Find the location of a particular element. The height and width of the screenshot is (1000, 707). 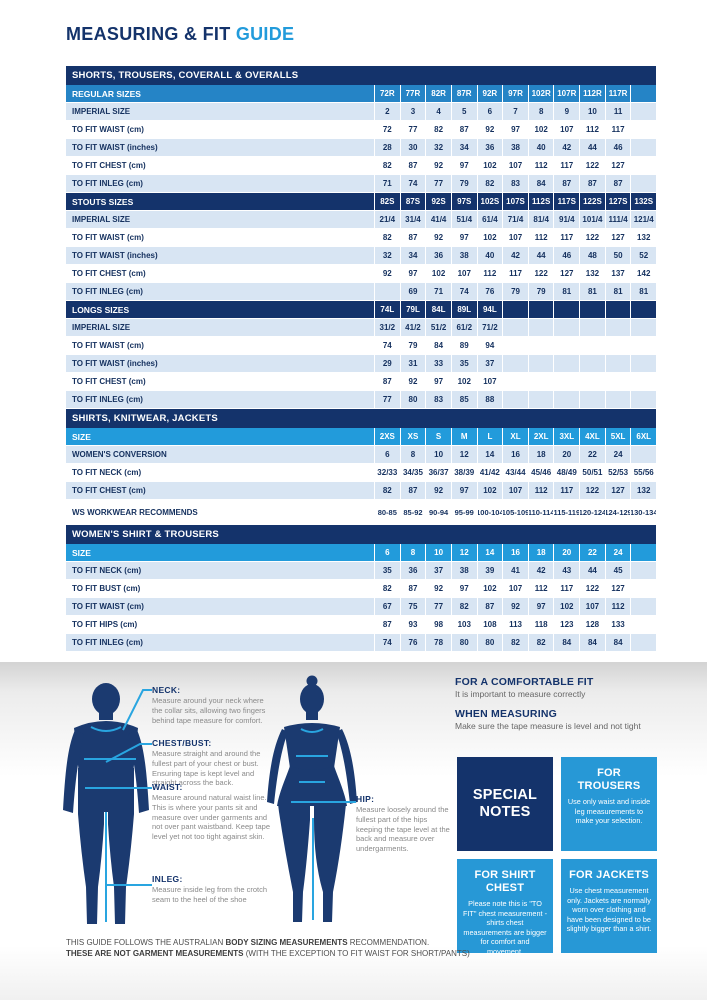

size-cell: 94L is located at coordinates (489, 309).